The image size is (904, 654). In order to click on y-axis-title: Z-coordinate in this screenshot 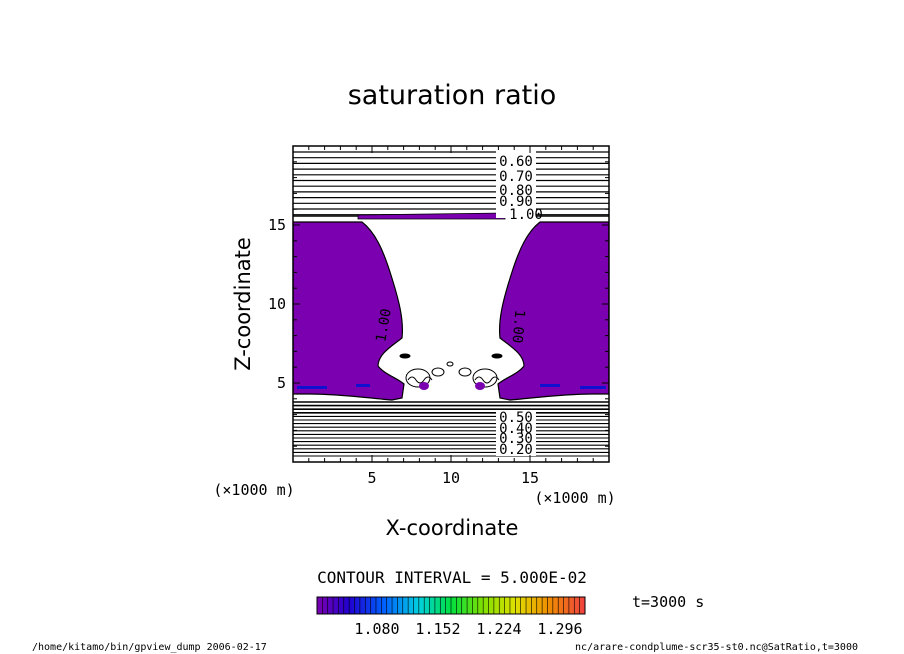, I will do `click(243, 304)`.